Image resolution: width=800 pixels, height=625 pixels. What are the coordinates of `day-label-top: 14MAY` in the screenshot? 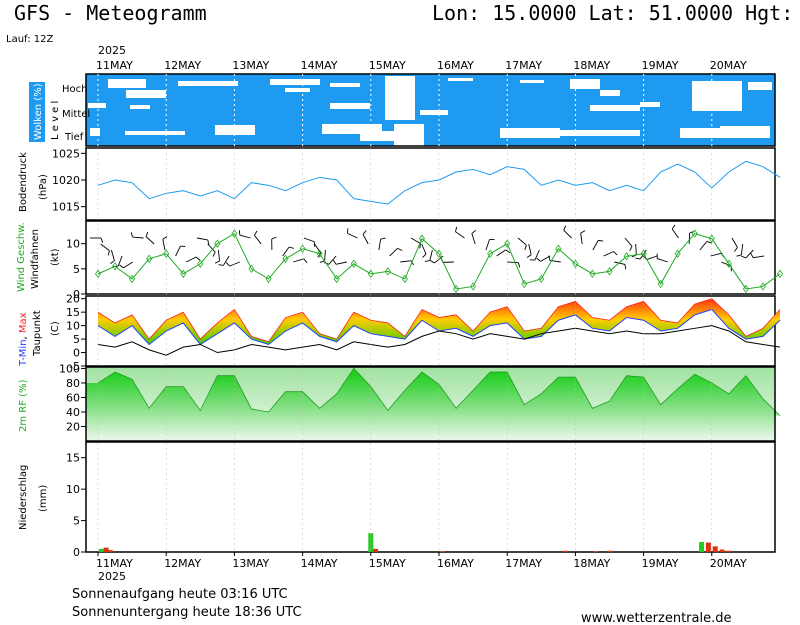 It's located at (319, 65).